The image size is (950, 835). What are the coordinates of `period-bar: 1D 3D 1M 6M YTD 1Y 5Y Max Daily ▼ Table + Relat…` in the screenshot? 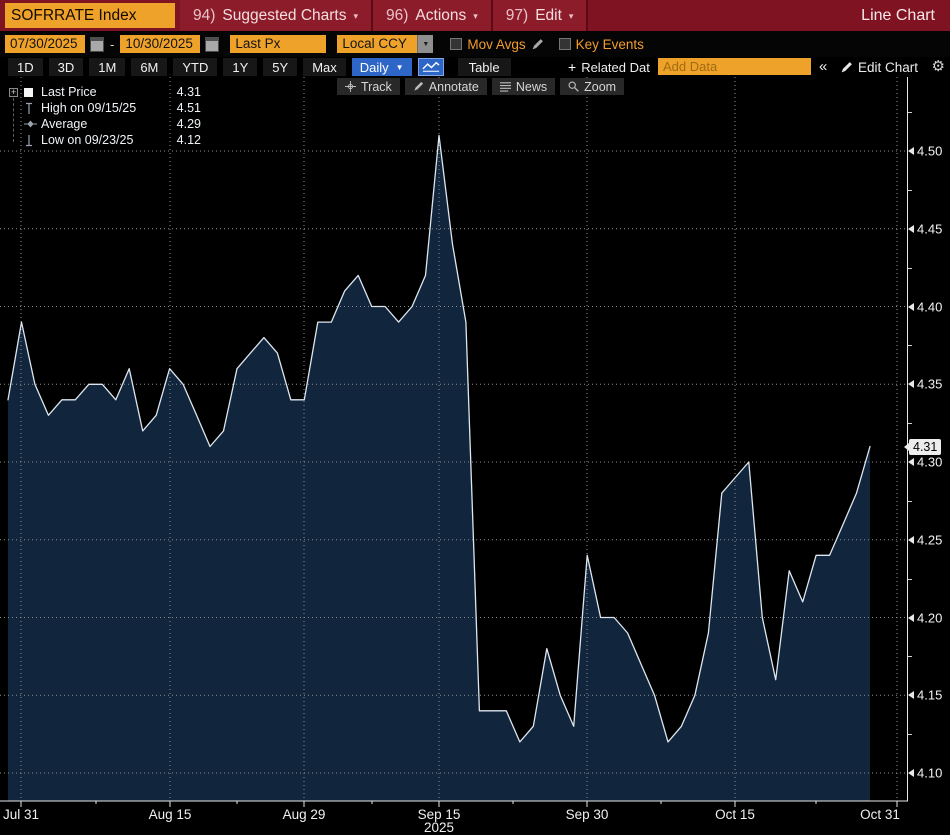 It's located at (475, 67).